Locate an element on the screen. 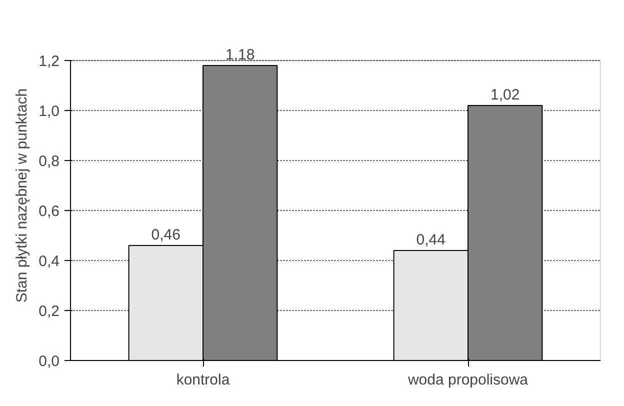 This screenshot has height=406, width=624. data-label: 1,02 is located at coordinates (505, 95).